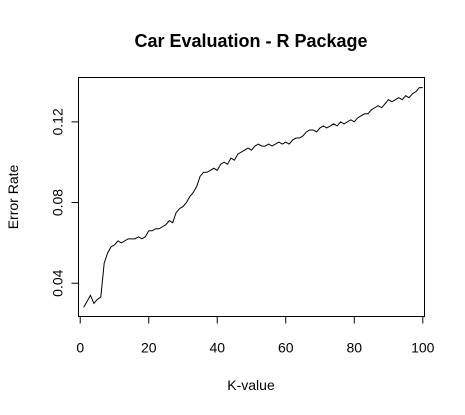 The width and height of the screenshot is (465, 415). I want to click on y-axis: 0.04 0.08 0.12, so click(64, 202).